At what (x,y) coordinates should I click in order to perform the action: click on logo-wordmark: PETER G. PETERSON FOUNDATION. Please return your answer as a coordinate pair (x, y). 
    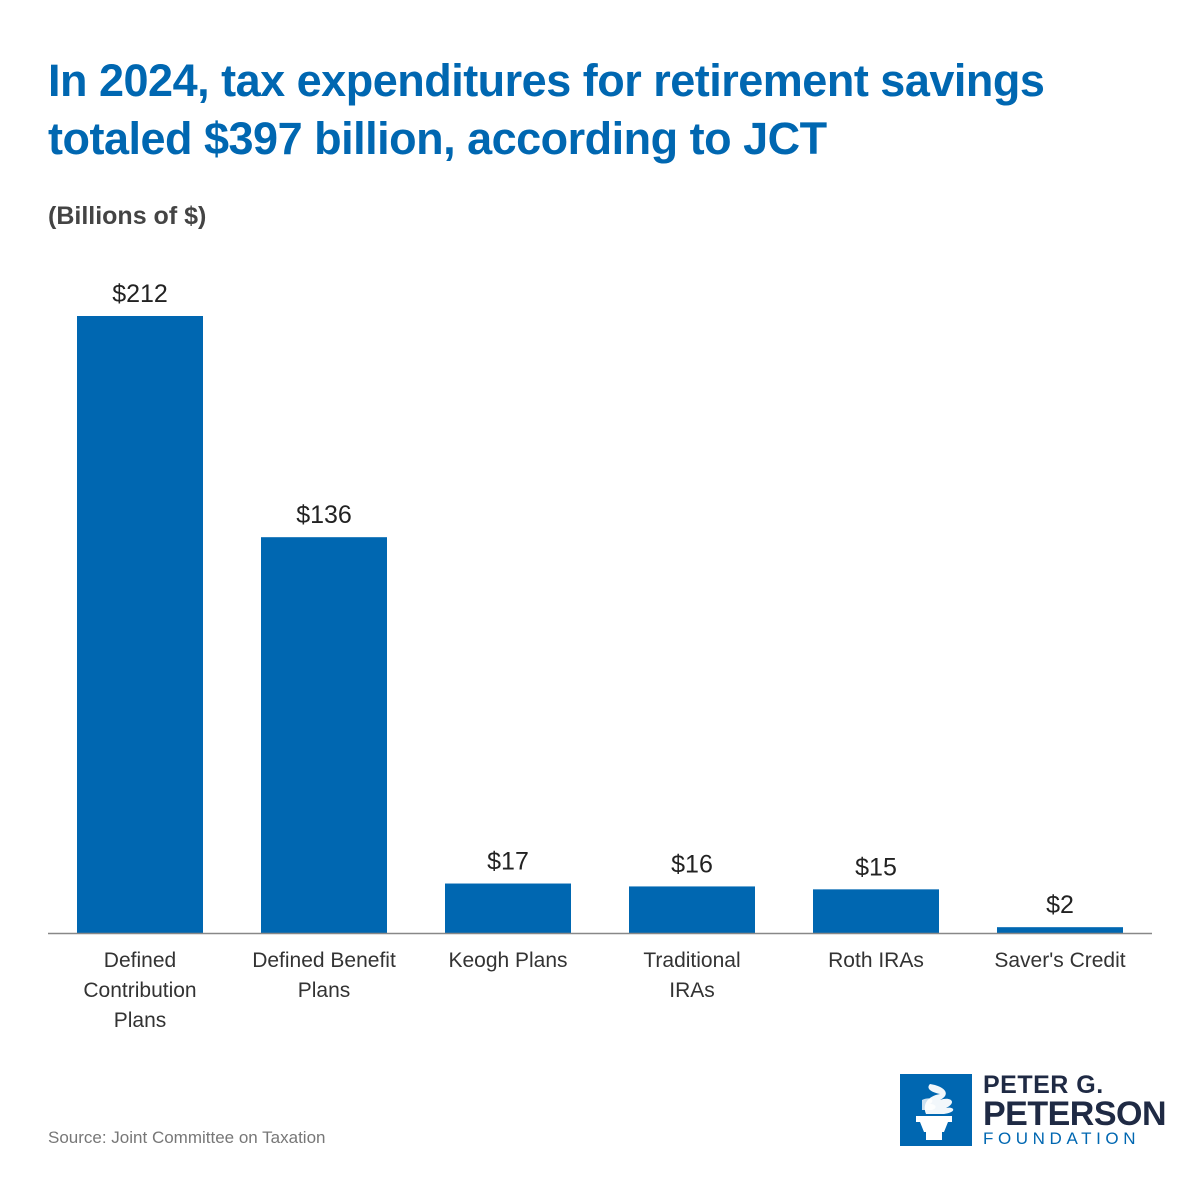
    Looking at the image, I should click on (1075, 1109).